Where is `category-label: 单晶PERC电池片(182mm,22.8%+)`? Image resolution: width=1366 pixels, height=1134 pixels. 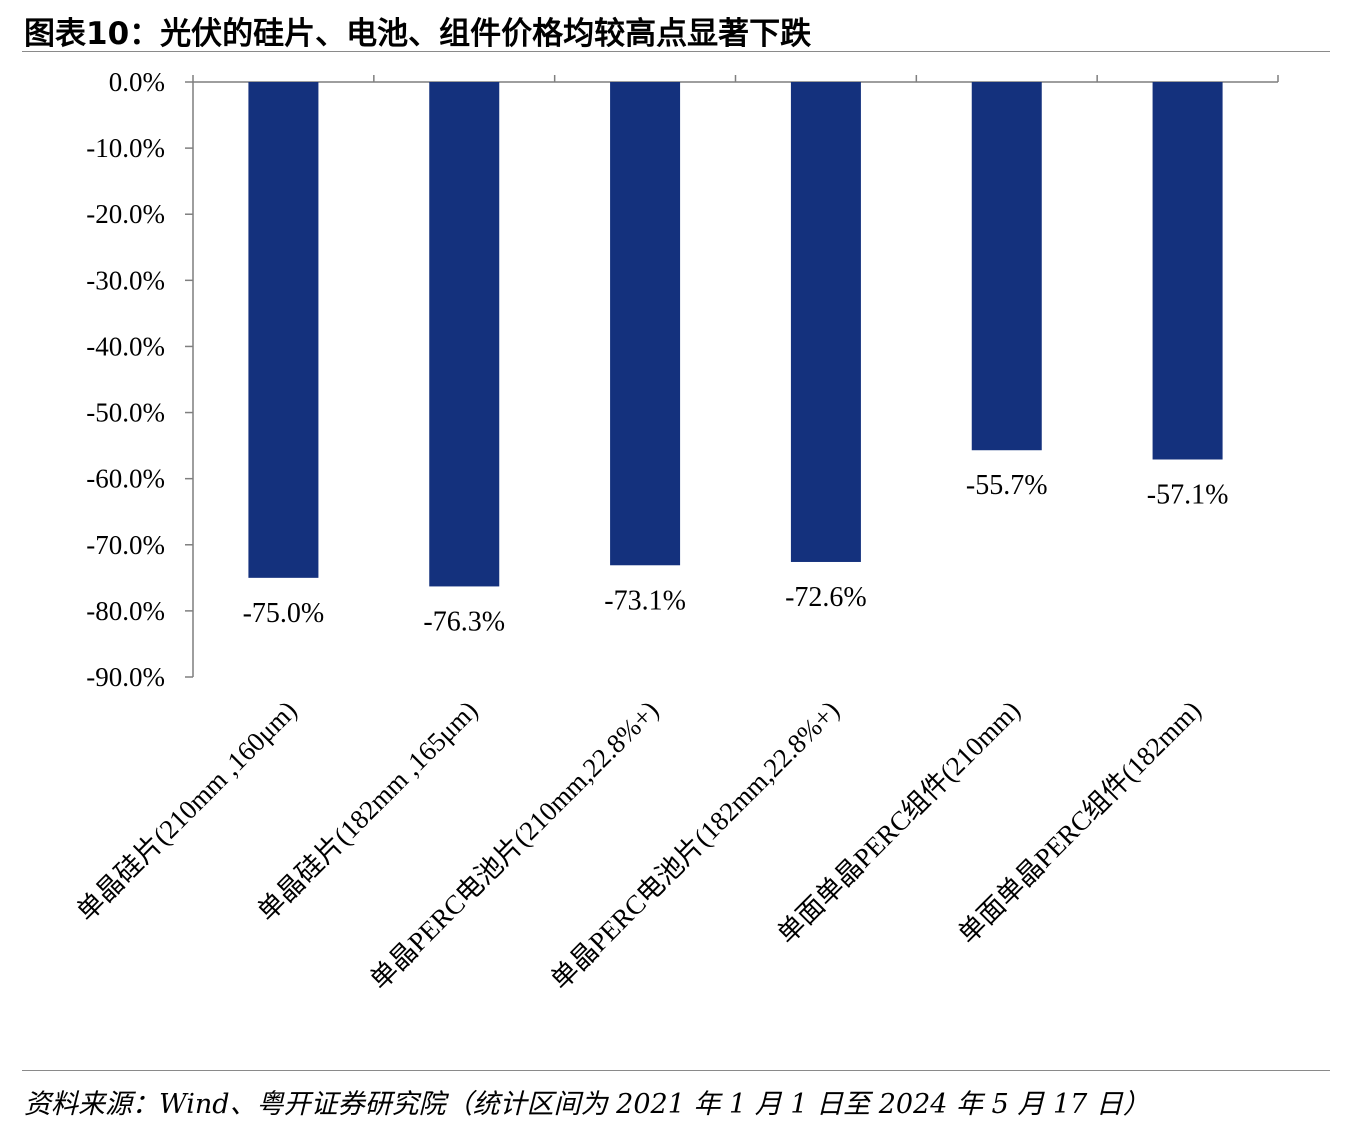
category-label: 单晶PERC电池片(182mm,22.8%+) is located at coordinates (695, 845).